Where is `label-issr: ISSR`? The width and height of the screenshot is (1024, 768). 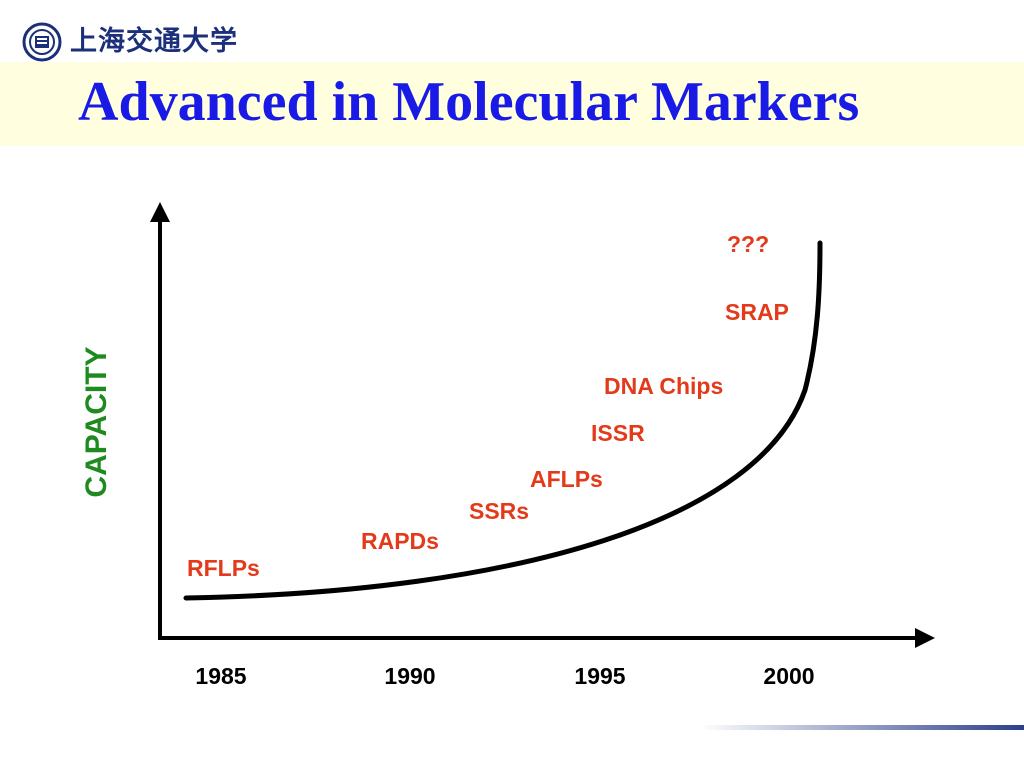 label-issr: ISSR is located at coordinates (618, 433).